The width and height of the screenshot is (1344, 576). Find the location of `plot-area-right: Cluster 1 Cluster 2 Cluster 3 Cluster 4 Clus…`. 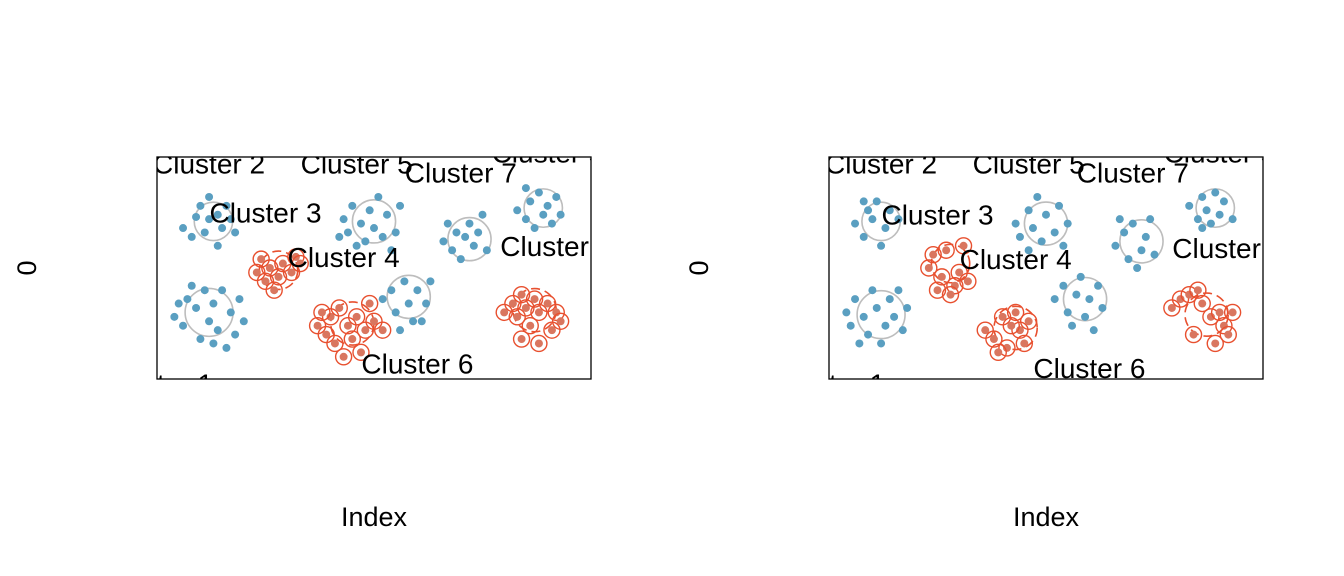

plot-area-right: Cluster 1 Cluster 2 Cluster 3 Cluster 4 Clus… is located at coordinates (1056, 258).